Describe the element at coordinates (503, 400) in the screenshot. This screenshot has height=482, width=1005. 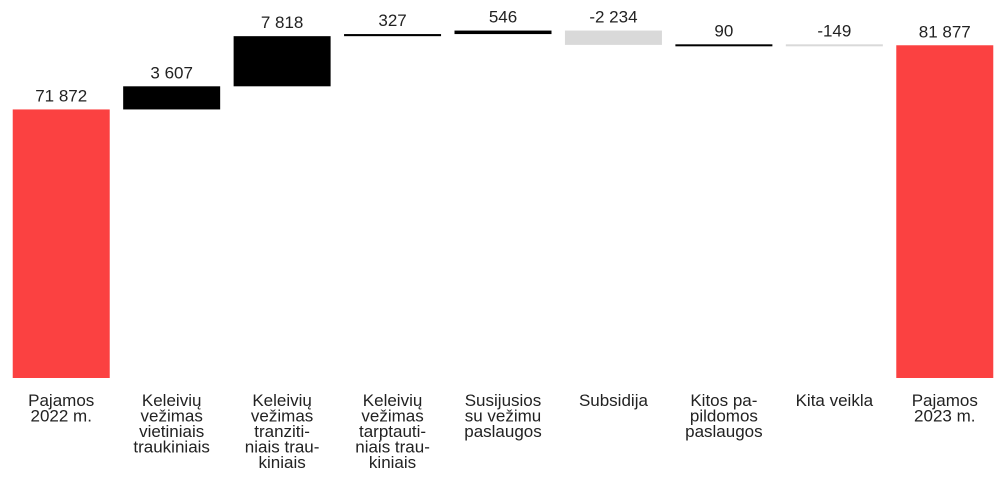
I see `category-label: Susijusios` at that location.